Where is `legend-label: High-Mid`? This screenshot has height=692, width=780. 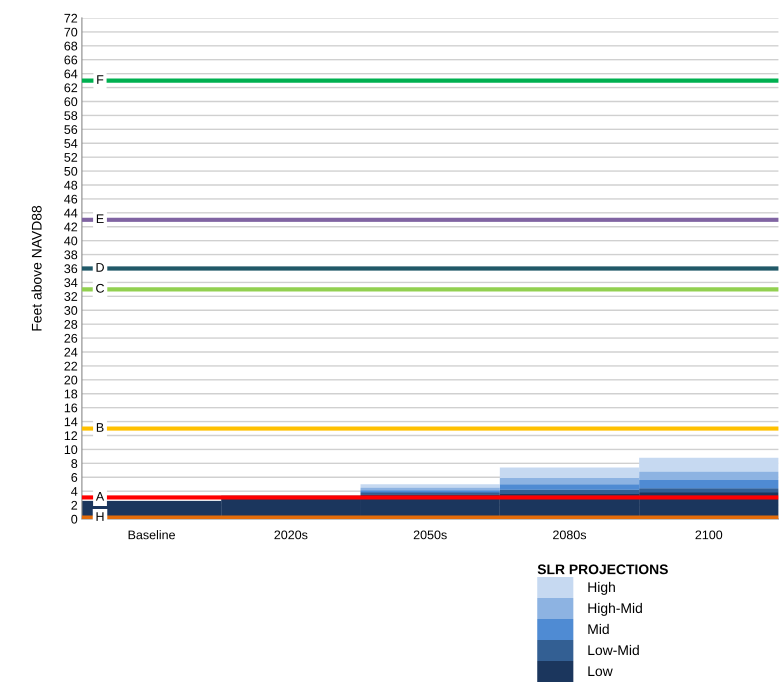
legend-label: High-Mid is located at coordinates (615, 609).